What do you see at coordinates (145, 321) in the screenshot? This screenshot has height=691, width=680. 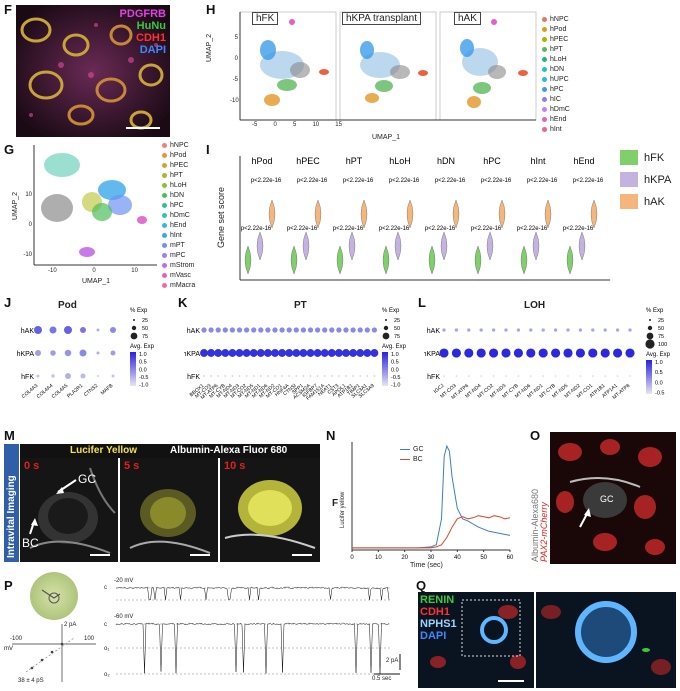 I see `dotplot-exp-value: 25` at bounding box center [145, 321].